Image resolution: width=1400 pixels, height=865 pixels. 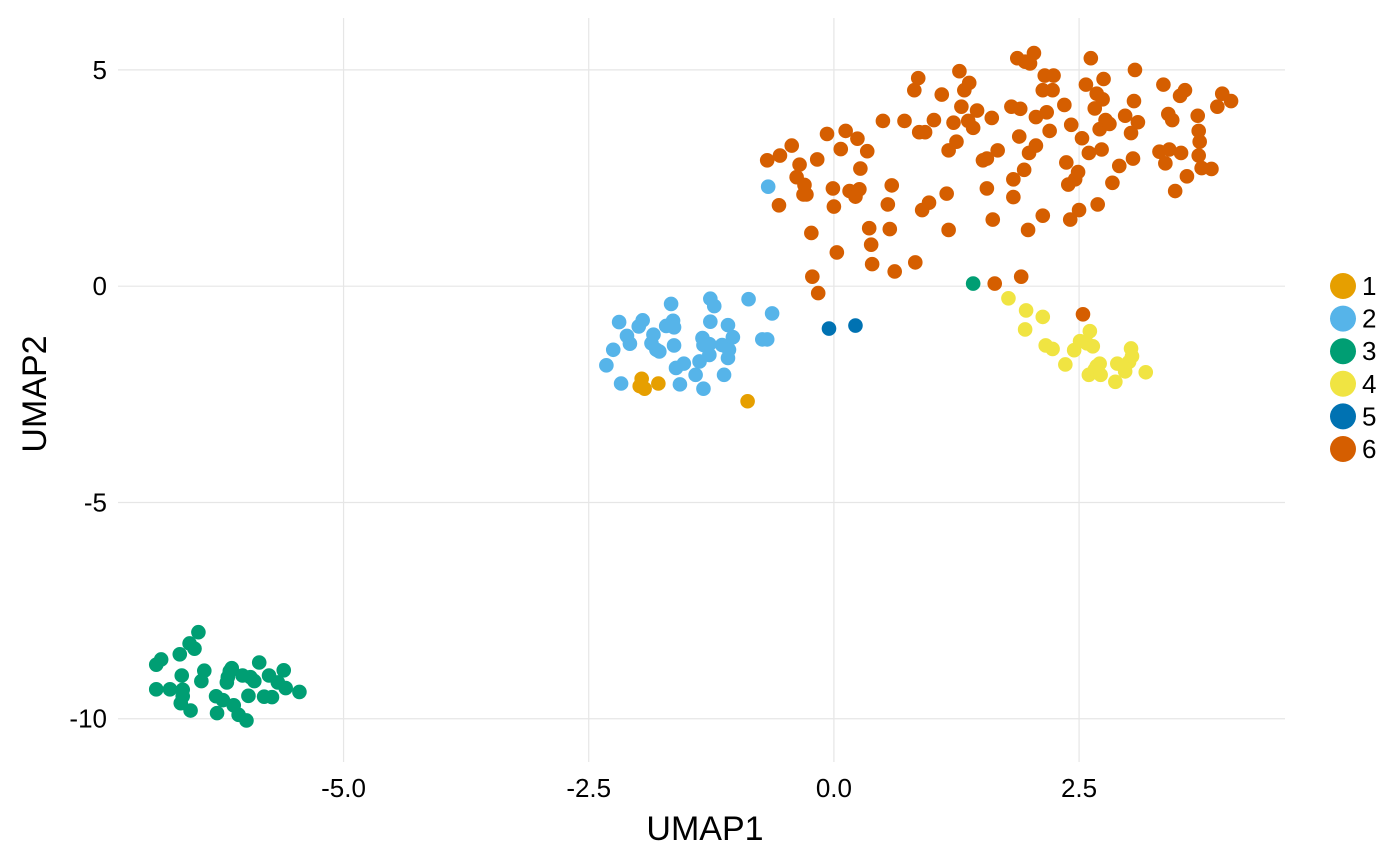 What do you see at coordinates (100, 70) in the screenshot?
I see `y-tick-label: 5` at bounding box center [100, 70].